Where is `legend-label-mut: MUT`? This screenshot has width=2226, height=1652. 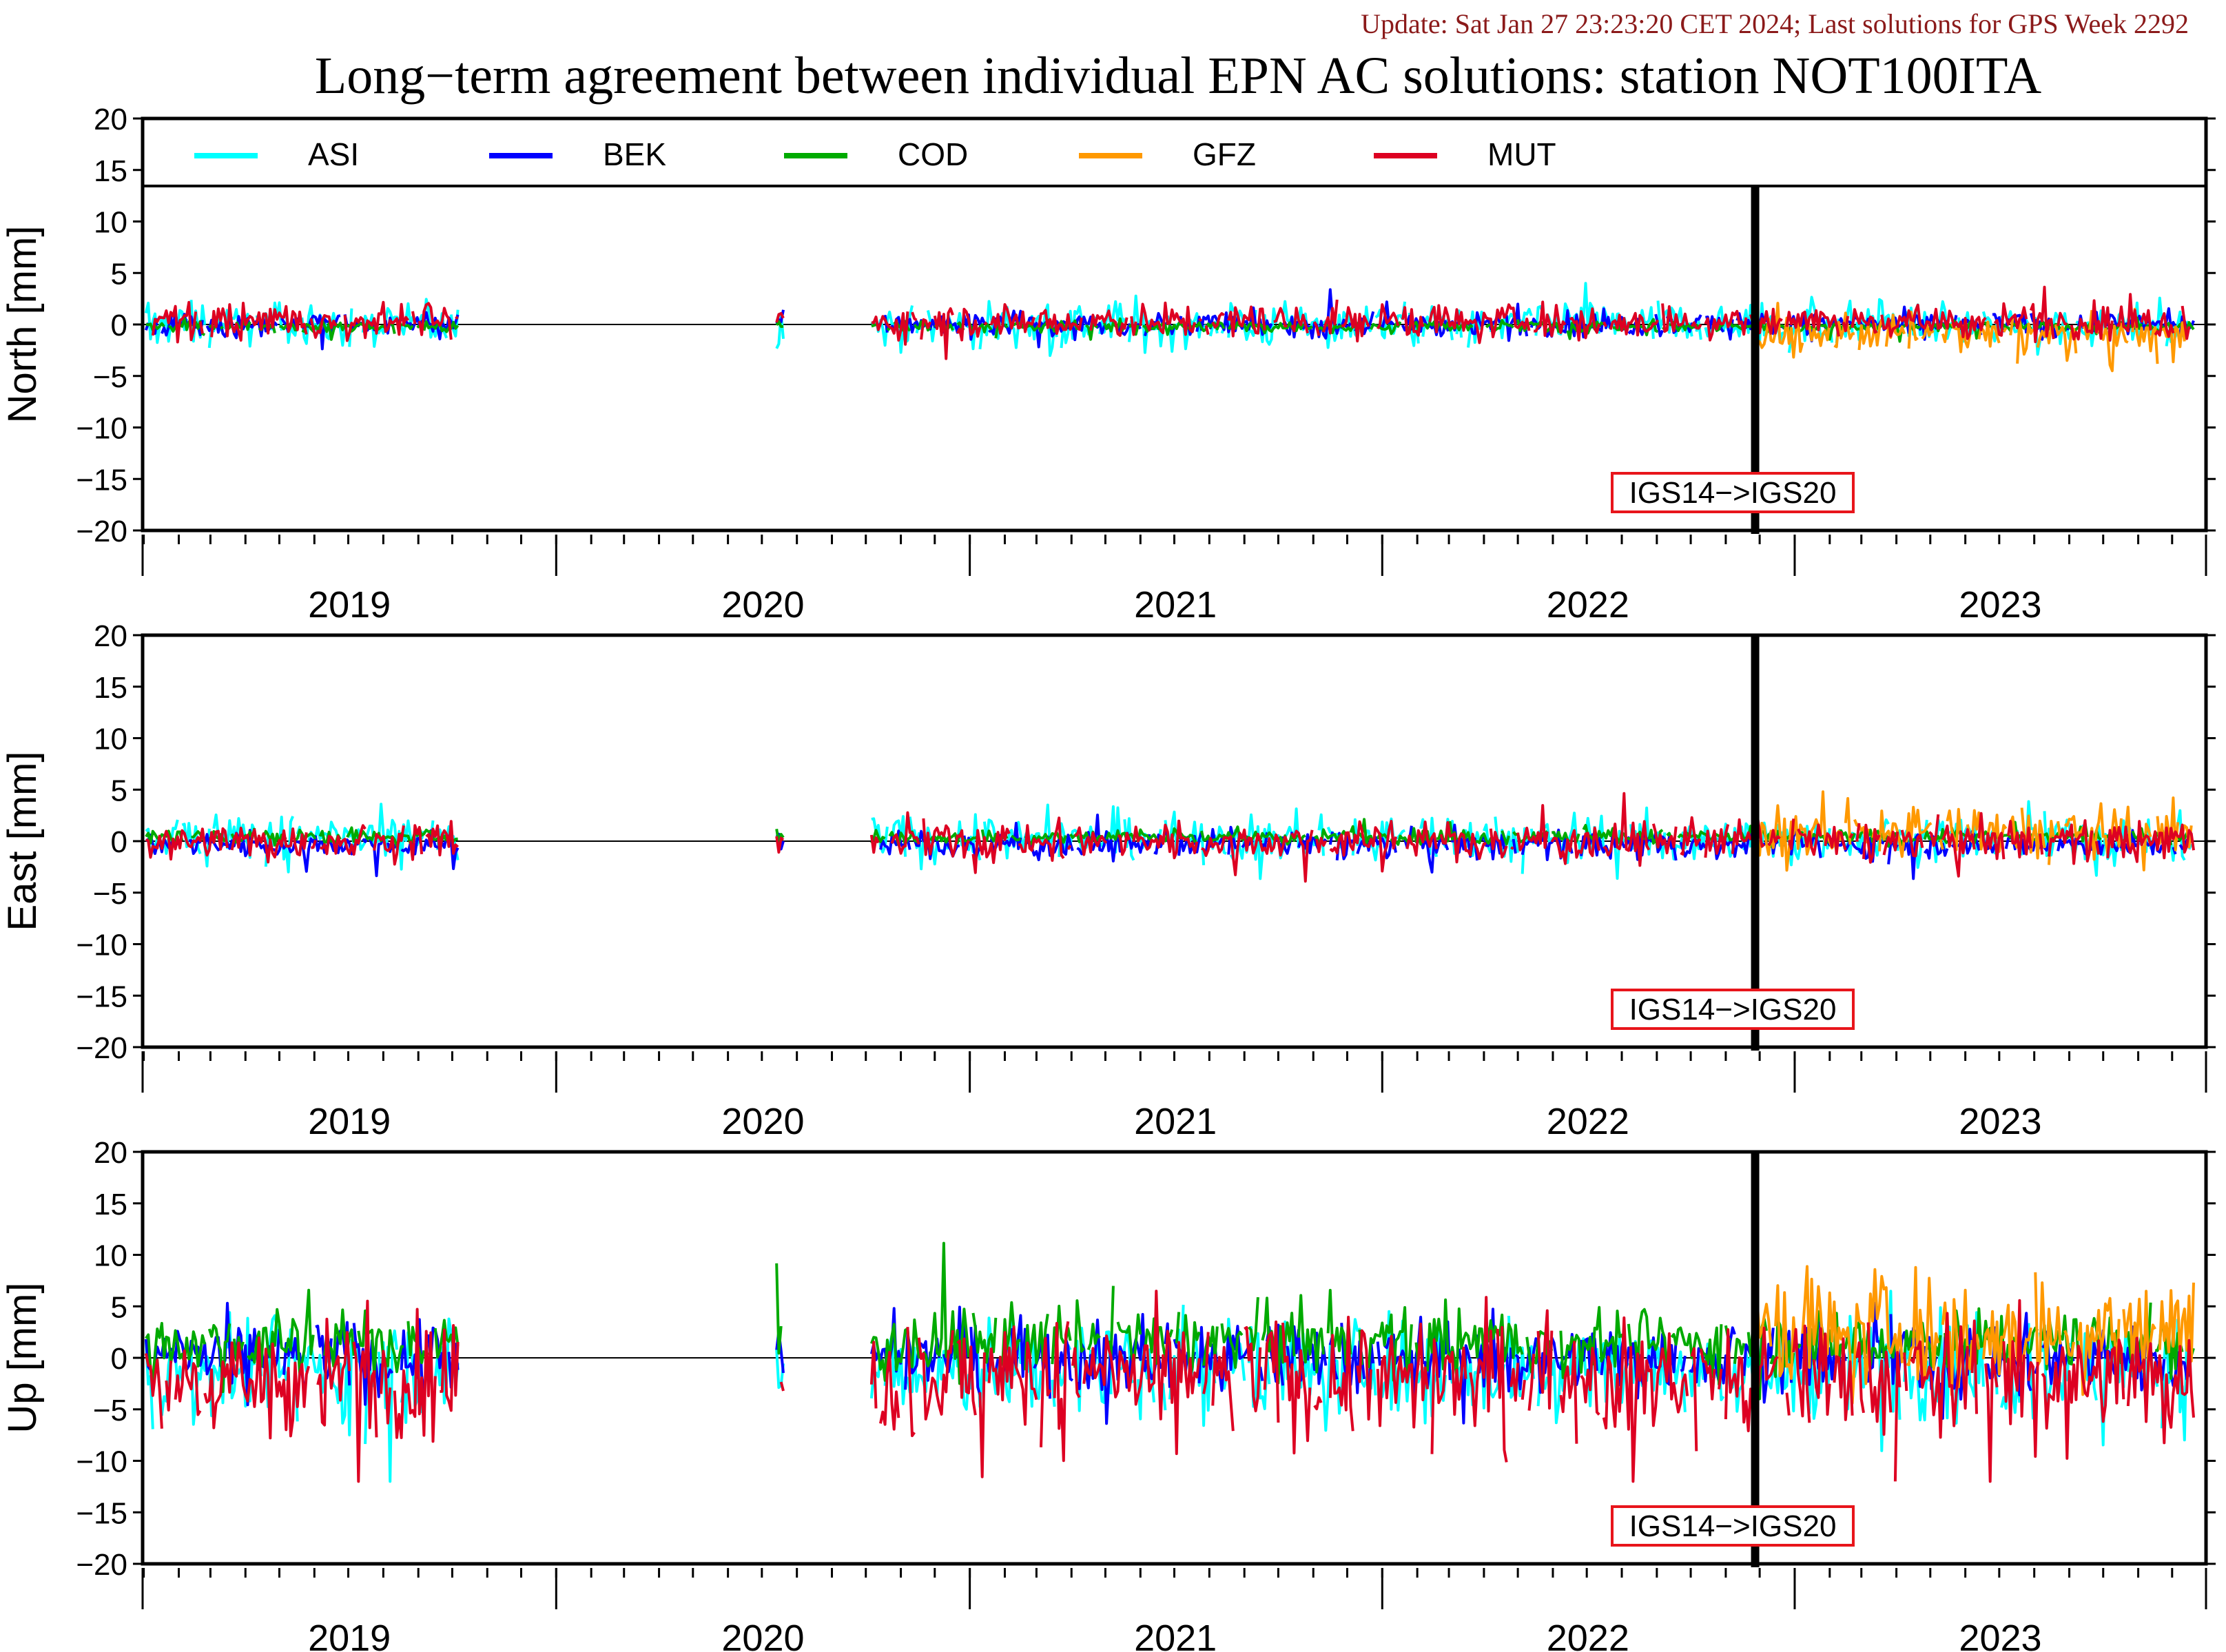
legend-label-mut: MUT is located at coordinates (1521, 154).